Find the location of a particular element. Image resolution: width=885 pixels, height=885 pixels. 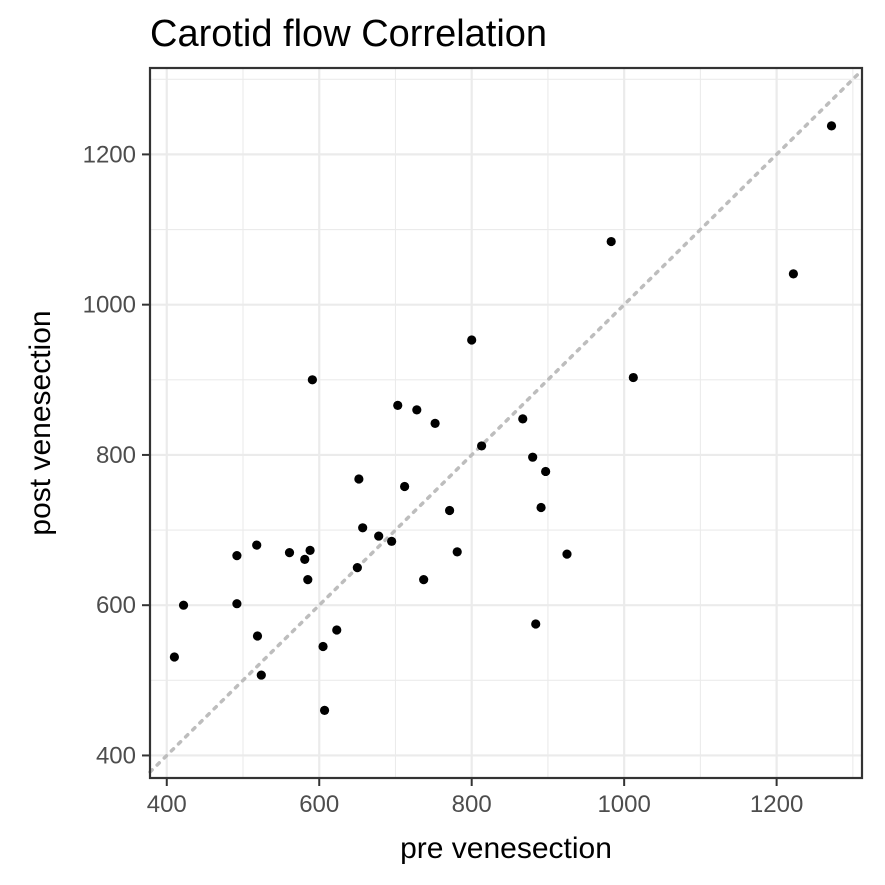

y-tick-label: 800 is located at coordinates (116, 455).